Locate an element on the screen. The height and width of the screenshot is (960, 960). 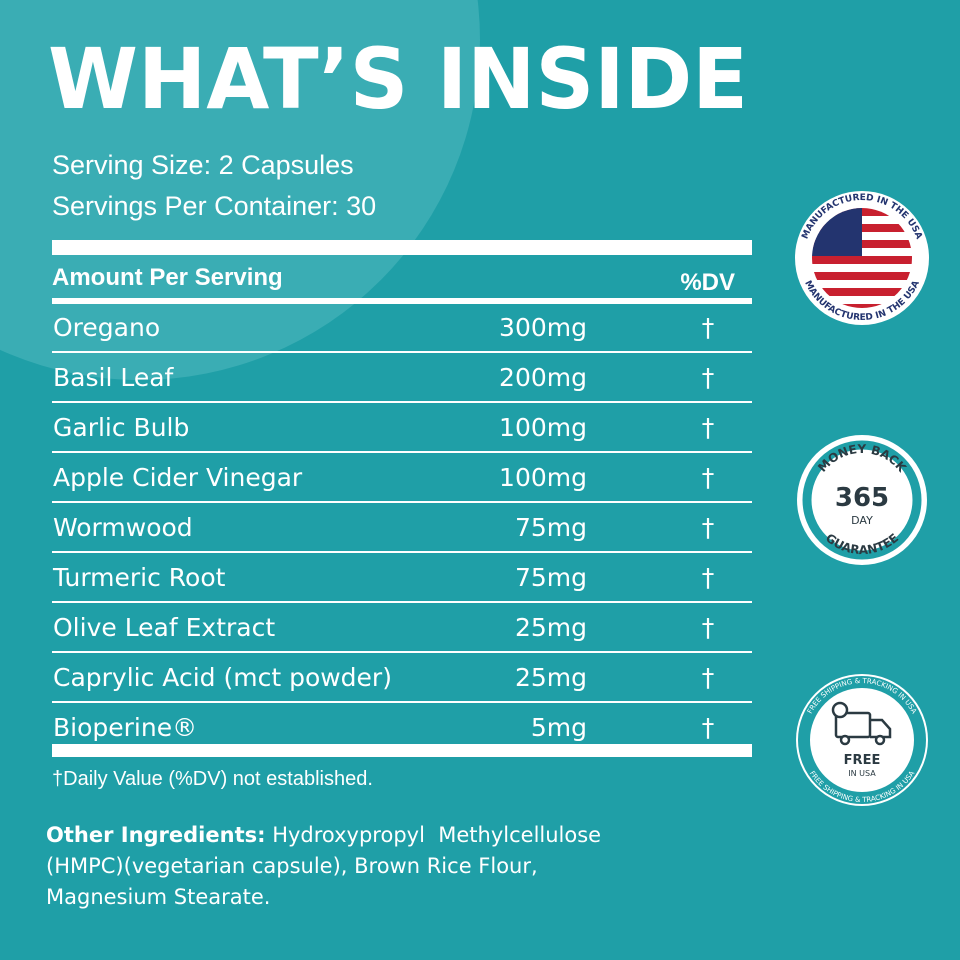
other-ingredients-label: Other Ingredients: is located at coordinates (156, 835).